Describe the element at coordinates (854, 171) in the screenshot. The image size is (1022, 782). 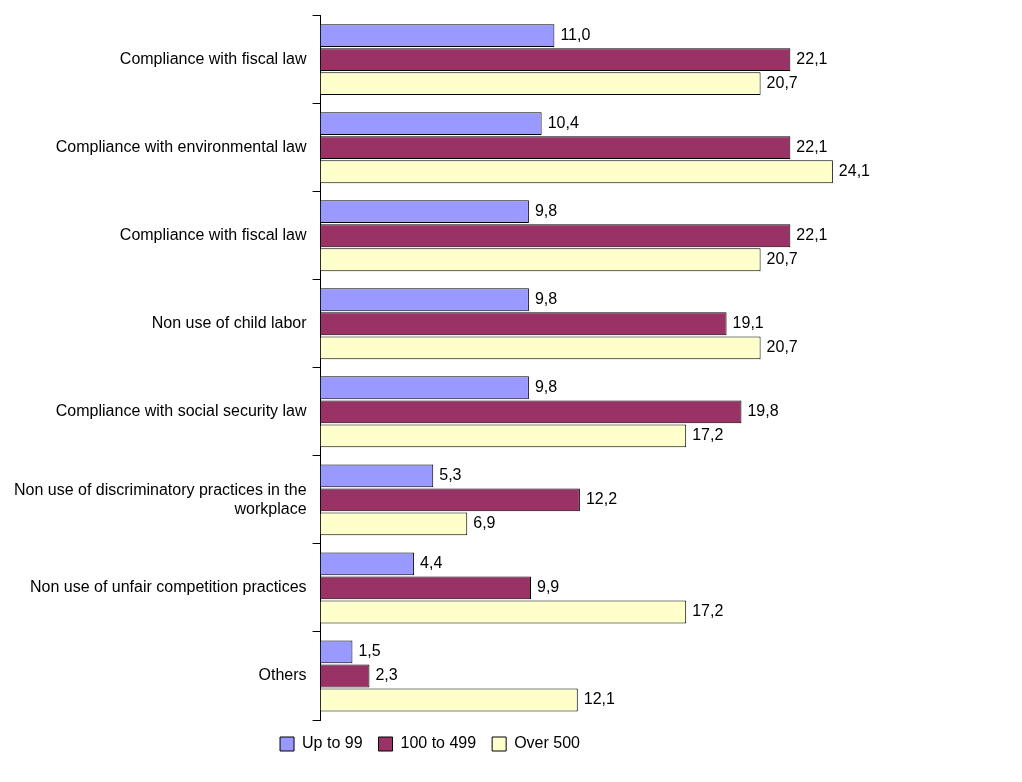
I see `data-label: 24,1` at that location.